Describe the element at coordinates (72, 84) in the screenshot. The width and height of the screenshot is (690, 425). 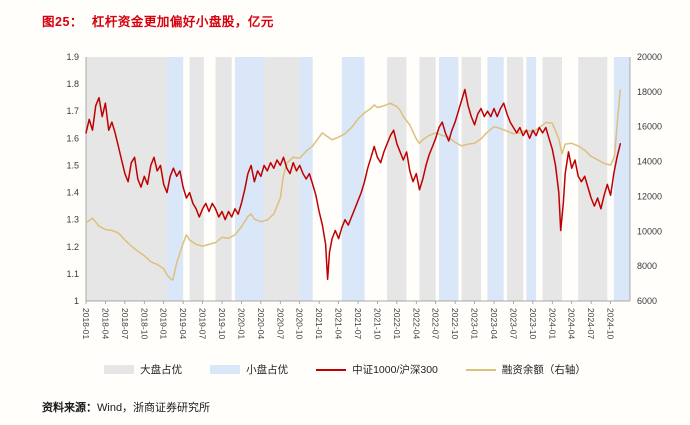
I see `left-axis-tick-label: 1.8` at that location.